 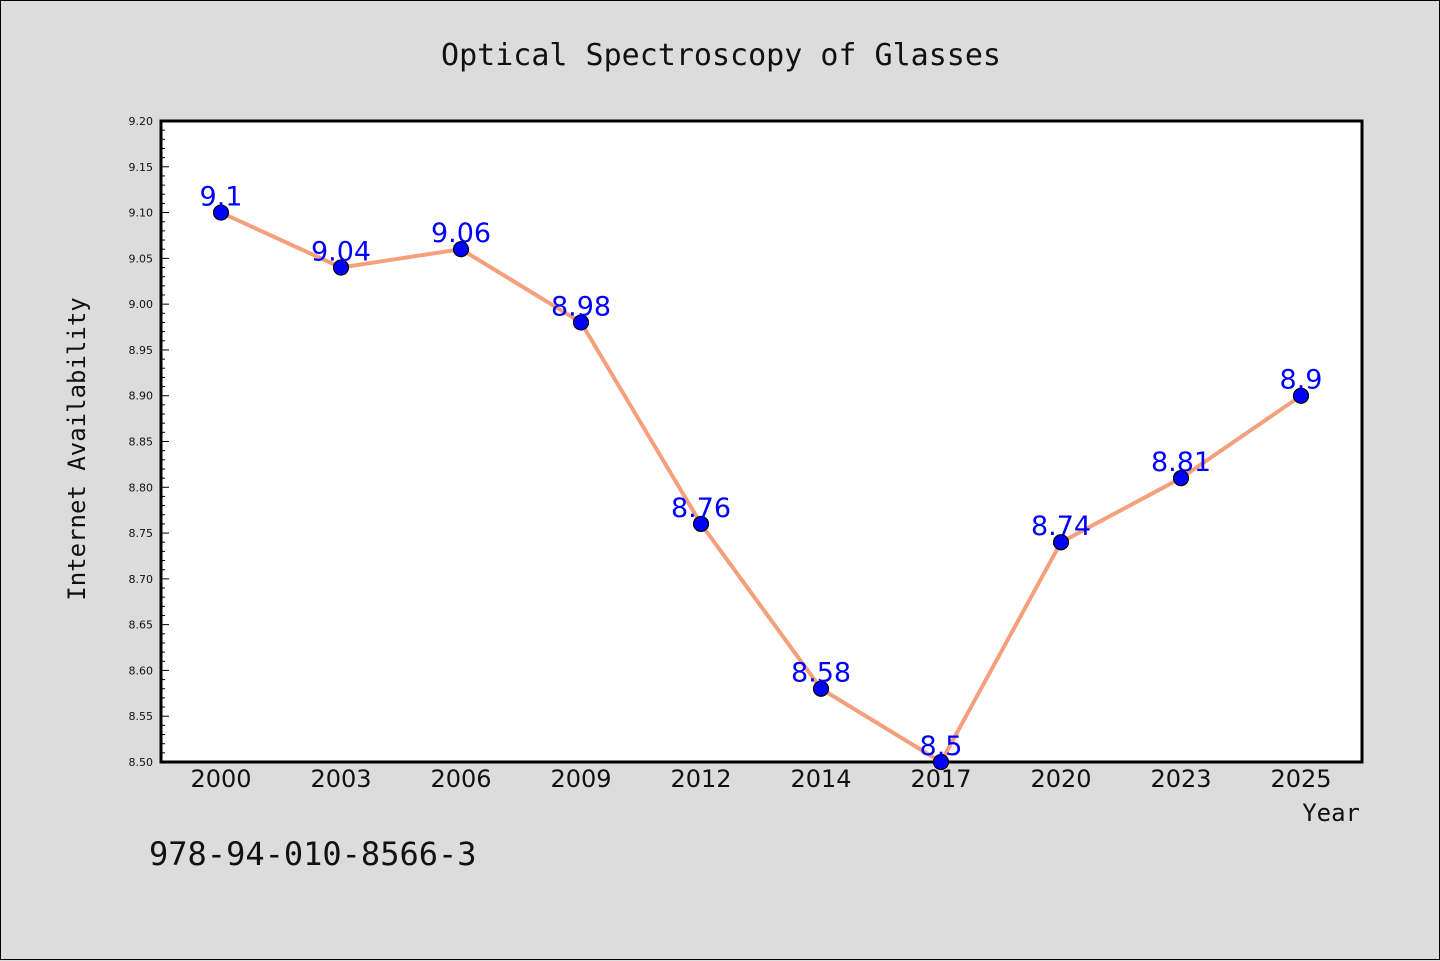 I want to click on y-tick-label: 8.50, so click(x=141, y=762).